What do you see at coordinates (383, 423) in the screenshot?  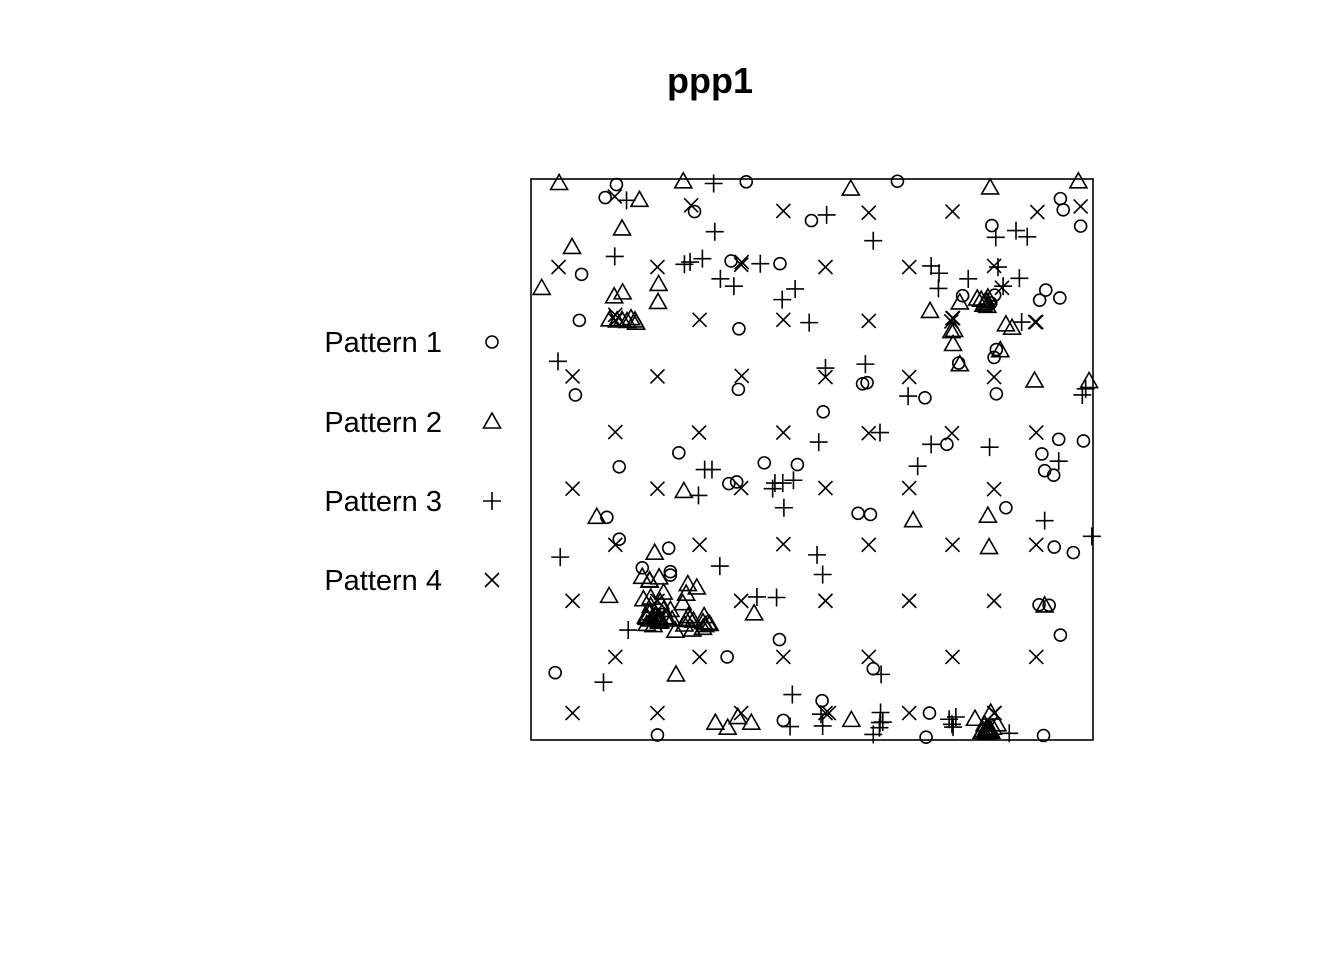 I see `legend-label: Pattern 2` at bounding box center [383, 423].